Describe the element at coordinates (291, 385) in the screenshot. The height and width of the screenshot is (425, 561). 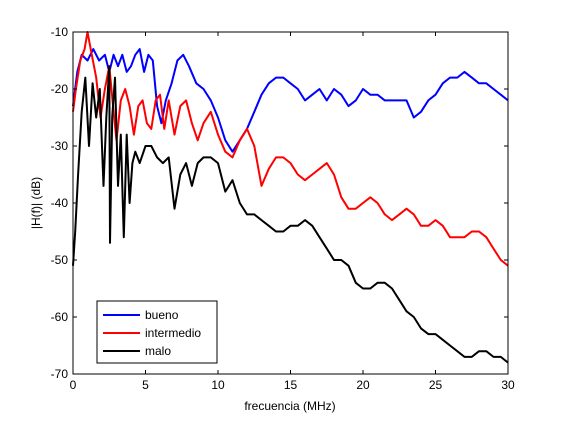
I see `x-tick-label: 15` at that location.